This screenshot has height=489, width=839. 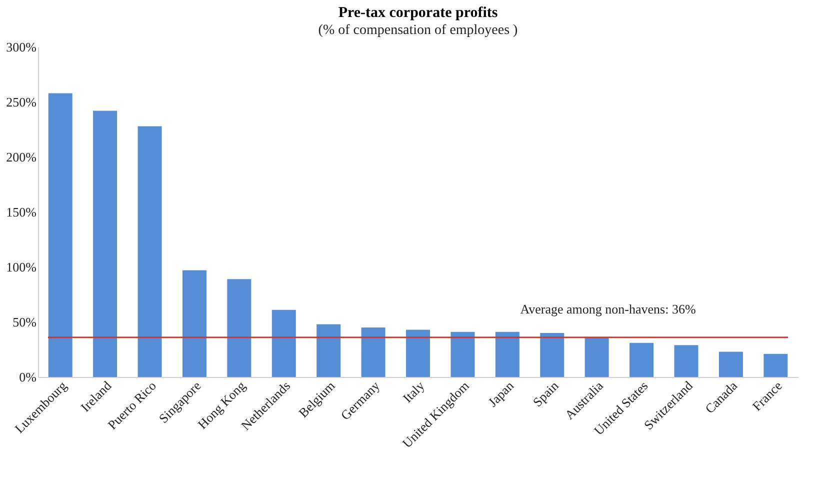 I want to click on y-tick-label: 50%, so click(x=24, y=322).